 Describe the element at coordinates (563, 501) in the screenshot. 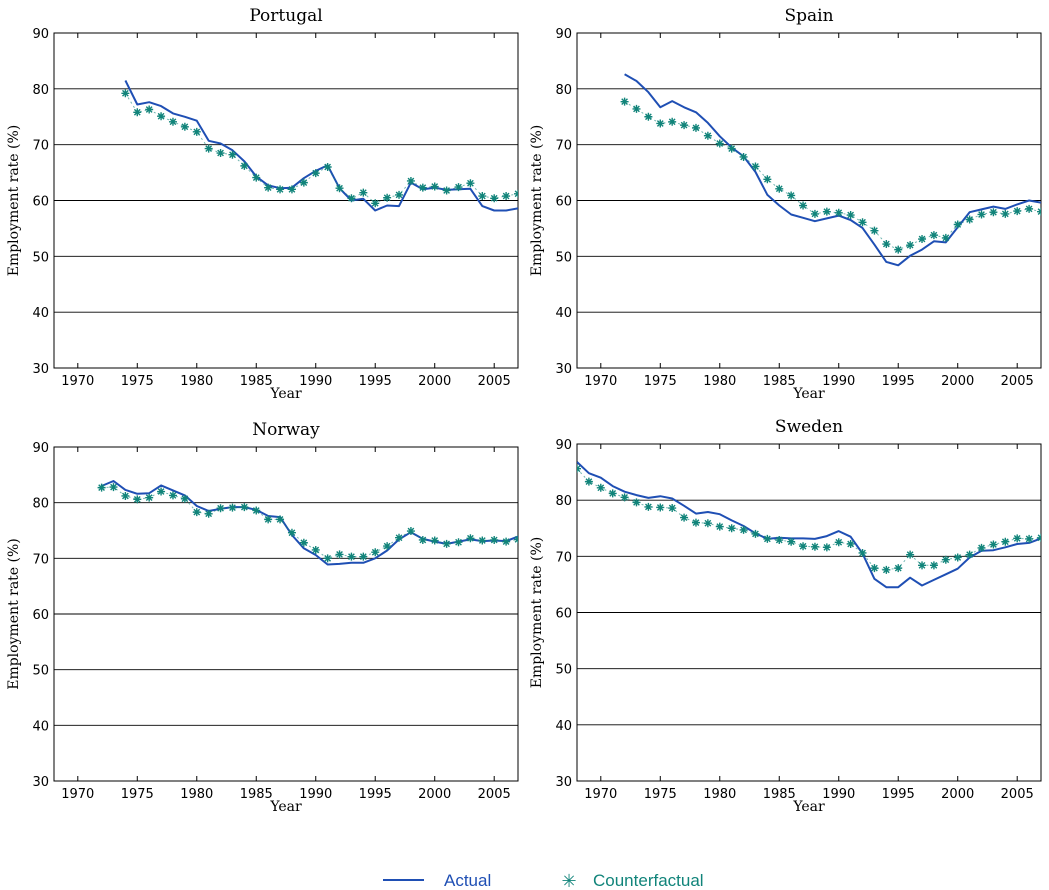

I see `y-tick-label: 80` at that location.